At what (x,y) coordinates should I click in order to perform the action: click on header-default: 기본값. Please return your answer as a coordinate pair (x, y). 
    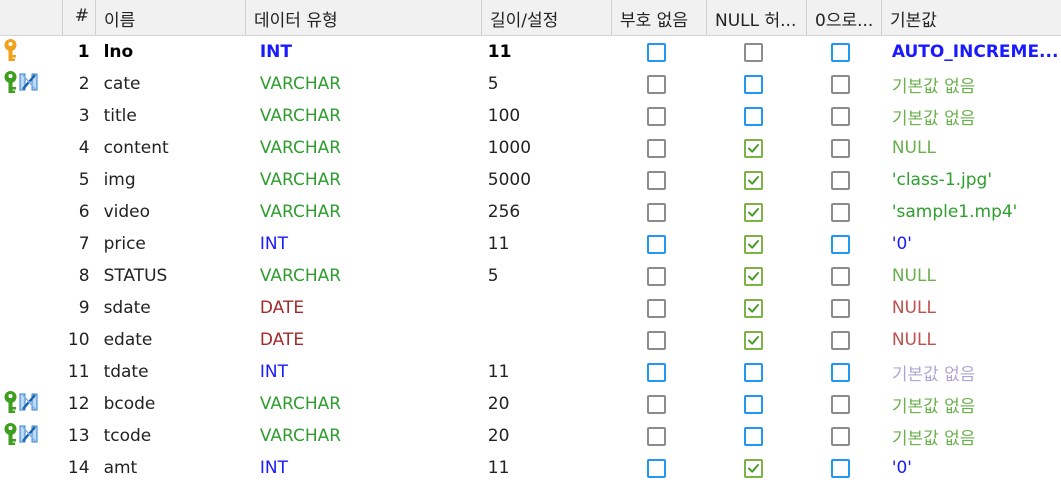
    Looking at the image, I should click on (913, 21).